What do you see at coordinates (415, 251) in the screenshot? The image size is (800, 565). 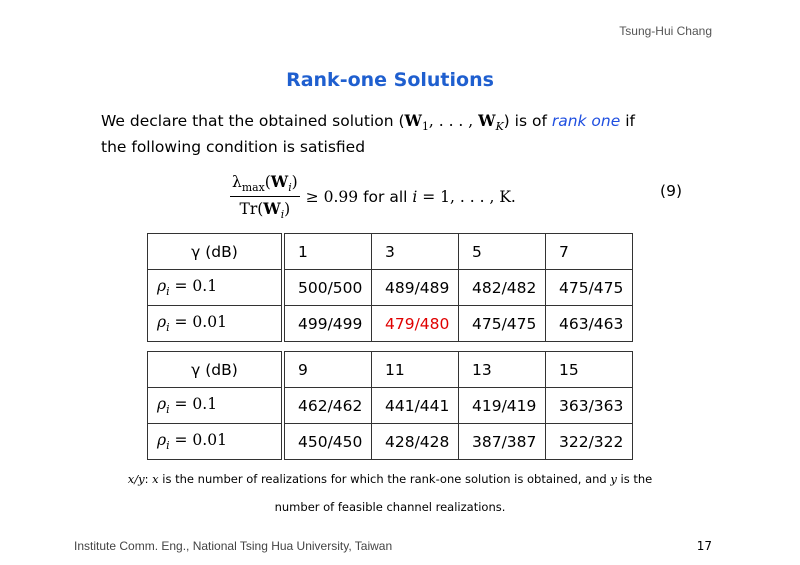 I see `header-cell: 3` at bounding box center [415, 251].